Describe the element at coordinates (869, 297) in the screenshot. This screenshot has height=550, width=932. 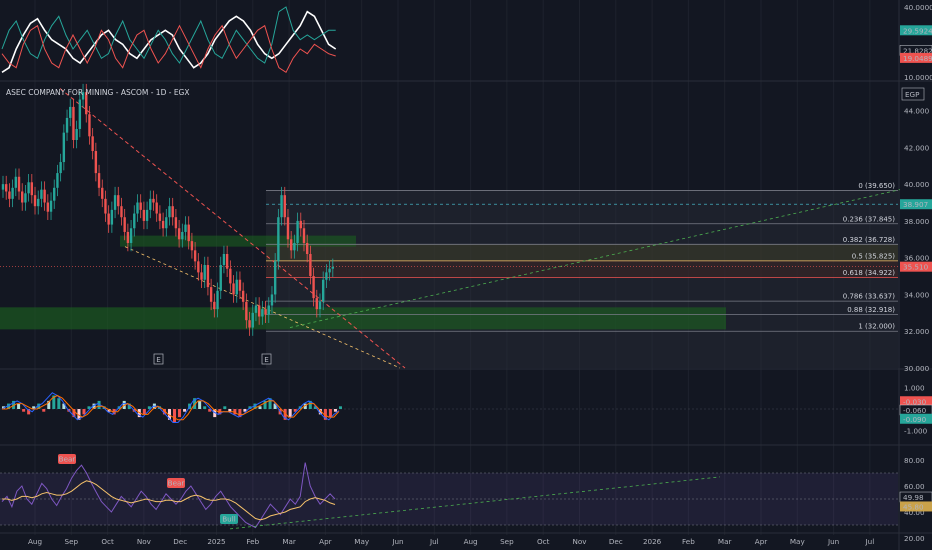
I see `fib-level-label: 0.786 (33.637)` at that location.